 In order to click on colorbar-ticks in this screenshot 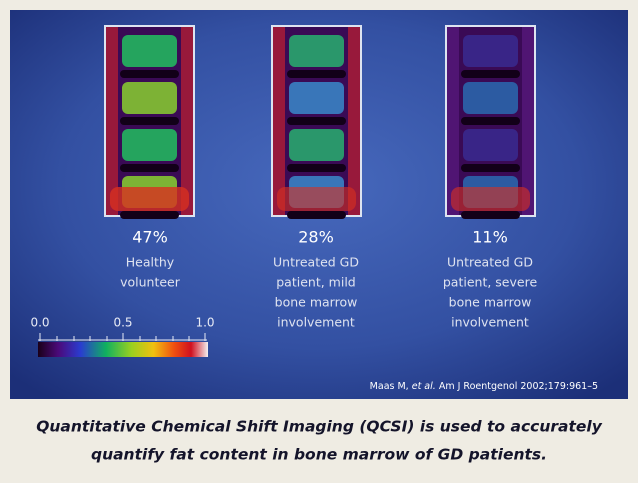, I will do `click(122, 337)`.